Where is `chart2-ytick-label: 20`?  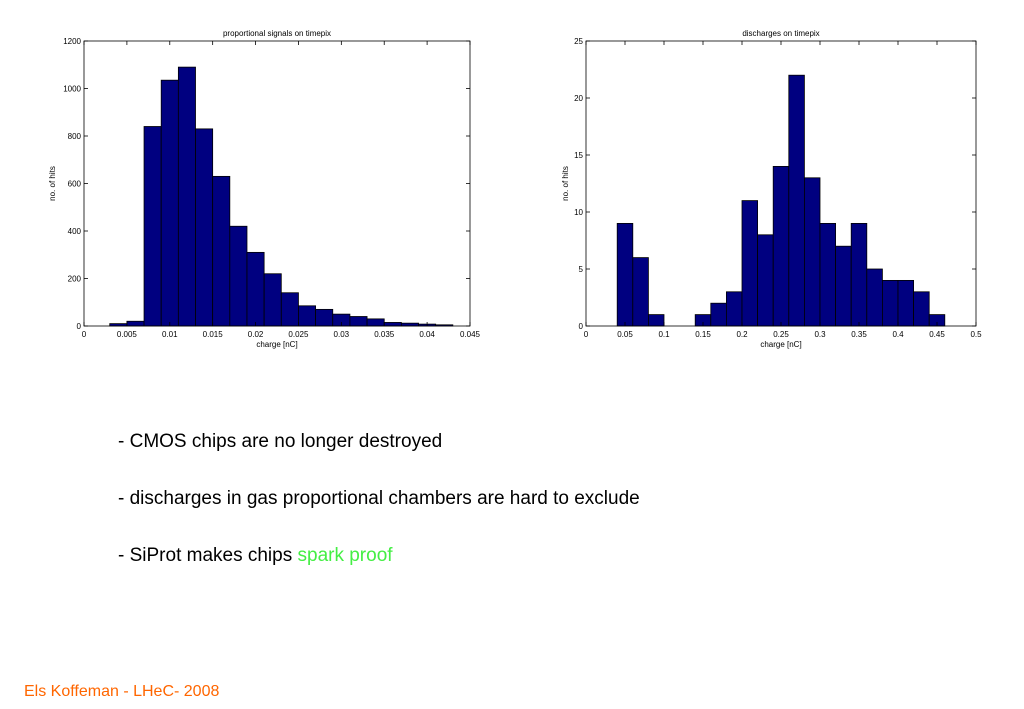
chart2-ytick-label: 20 is located at coordinates (578, 98).